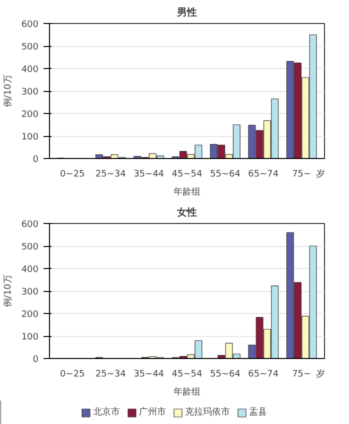 The height and width of the screenshot is (424, 349). I want to click on legend-label: 克拉玛依市, so click(207, 412).